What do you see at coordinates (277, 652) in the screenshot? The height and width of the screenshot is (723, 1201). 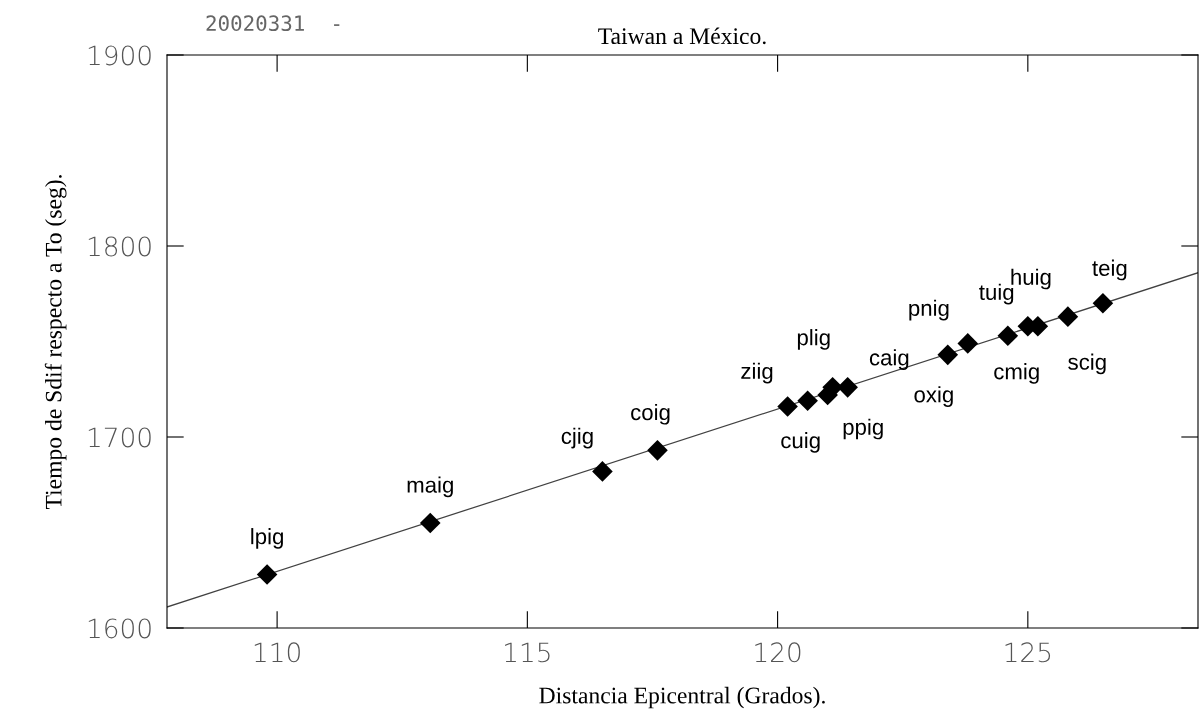 I see `x-tick-label: 110` at bounding box center [277, 652].